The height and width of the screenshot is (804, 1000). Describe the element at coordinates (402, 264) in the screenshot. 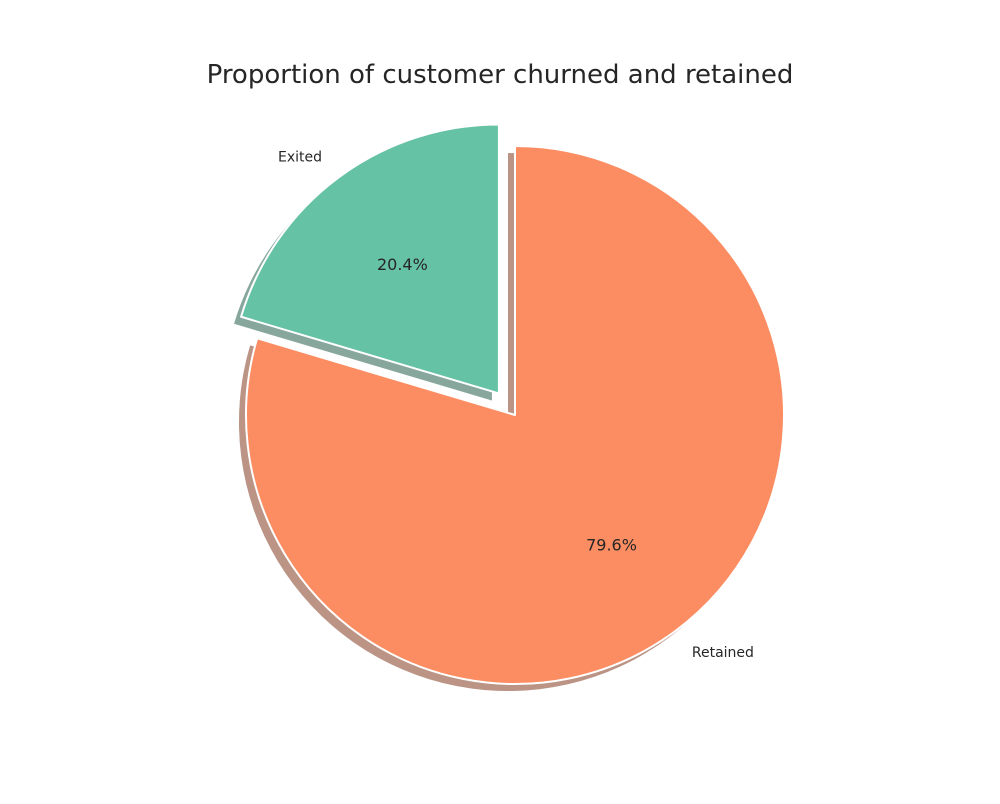

I see `slice-percent-exited: 20.4%` at that location.